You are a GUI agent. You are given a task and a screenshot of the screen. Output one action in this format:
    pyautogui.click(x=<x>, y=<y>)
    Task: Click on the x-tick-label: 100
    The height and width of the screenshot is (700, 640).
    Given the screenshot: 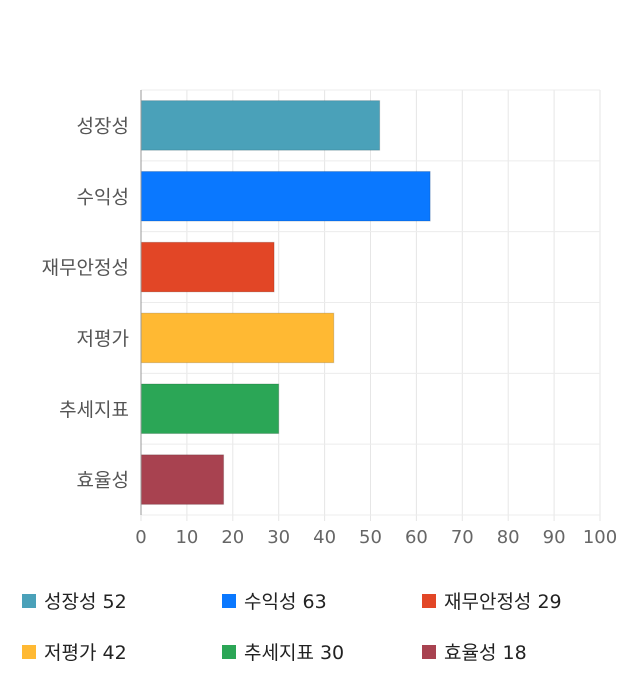 What is the action you would take?
    pyautogui.click(x=600, y=537)
    